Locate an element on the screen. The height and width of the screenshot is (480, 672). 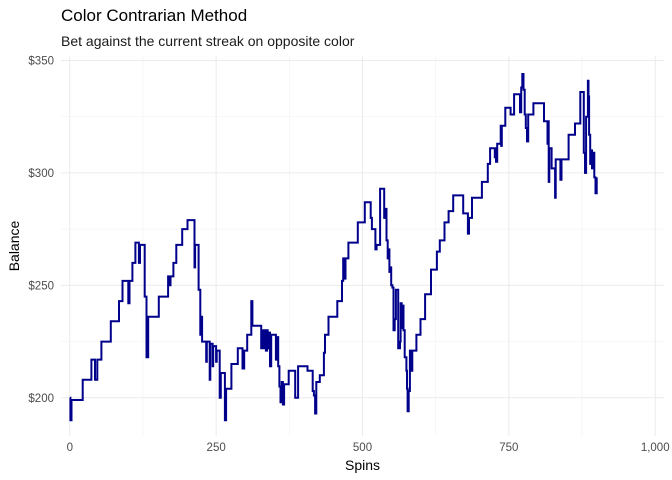
x-axis-ticks: 0 250 500 750 1,000 is located at coordinates (368, 448).